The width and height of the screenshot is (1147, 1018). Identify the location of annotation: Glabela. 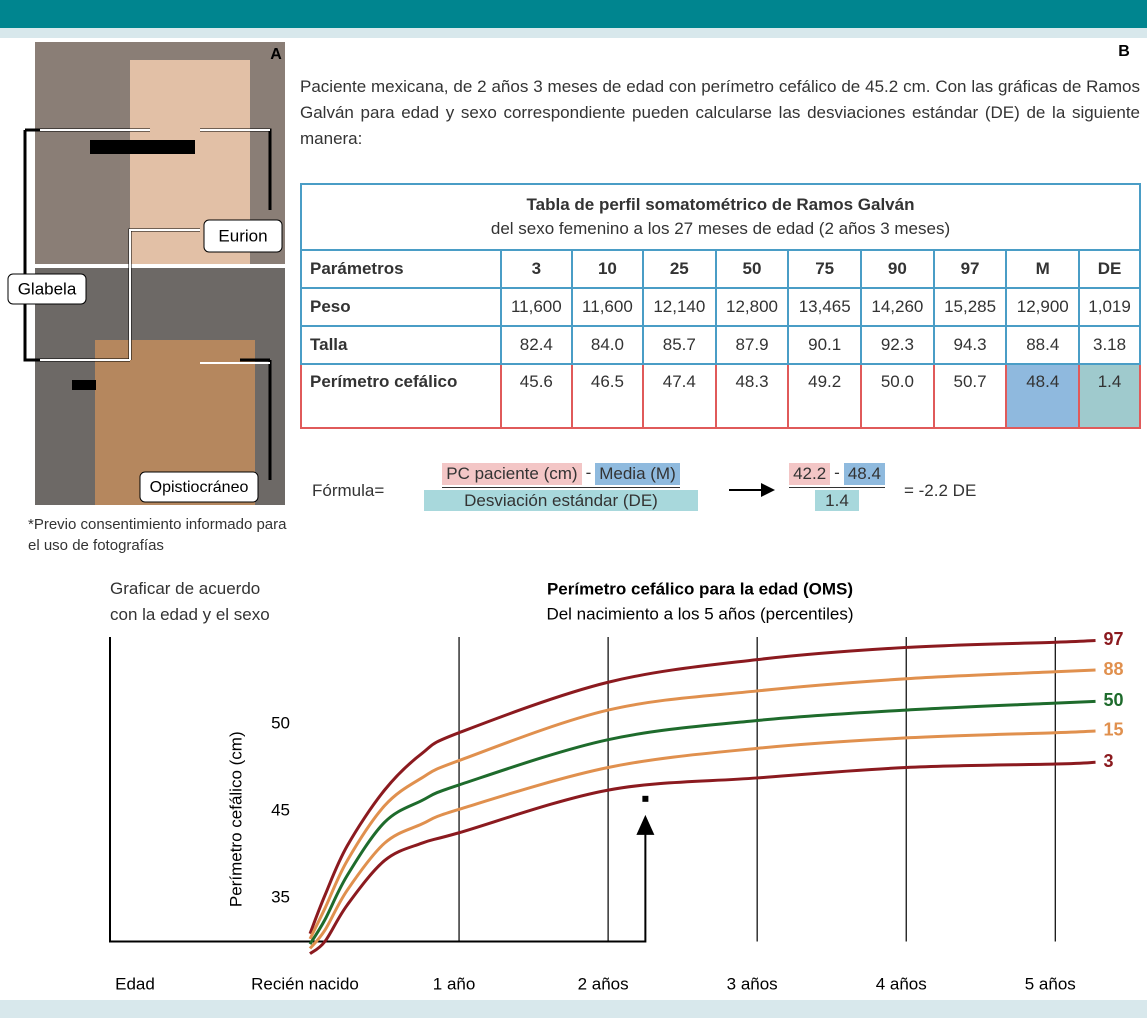
(47, 288).